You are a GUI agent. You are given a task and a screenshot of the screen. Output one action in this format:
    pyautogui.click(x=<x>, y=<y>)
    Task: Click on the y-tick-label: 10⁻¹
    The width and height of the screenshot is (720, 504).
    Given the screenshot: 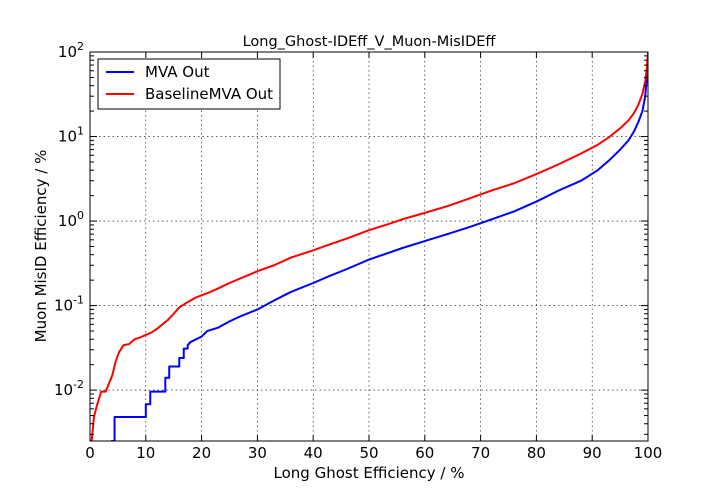 What is the action you would take?
    pyautogui.click(x=69, y=304)
    